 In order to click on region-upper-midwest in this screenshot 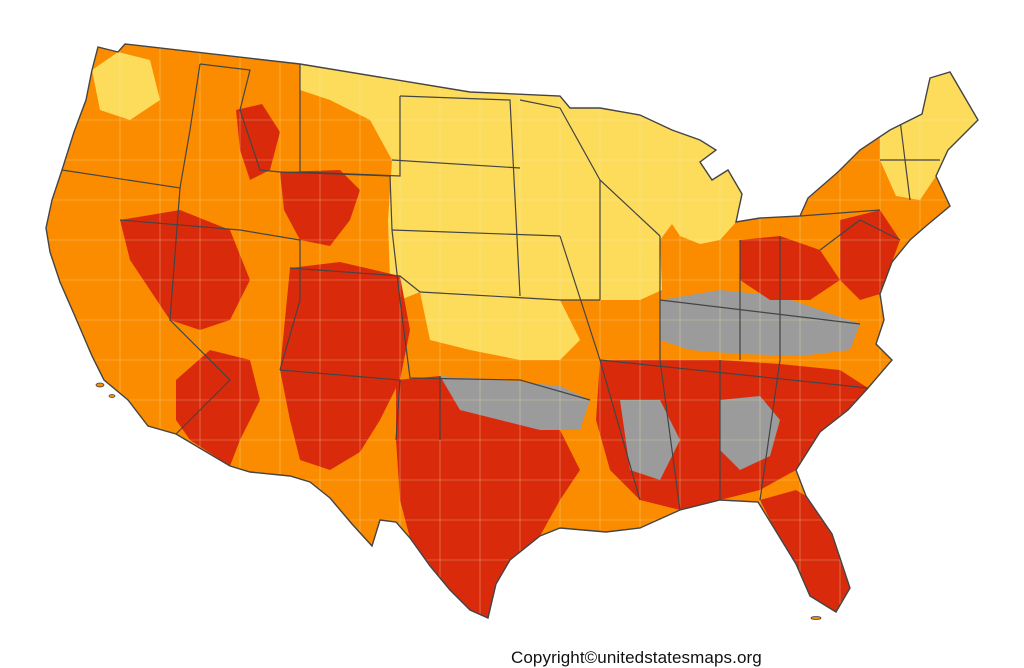, I will do `click(701, 197)`.